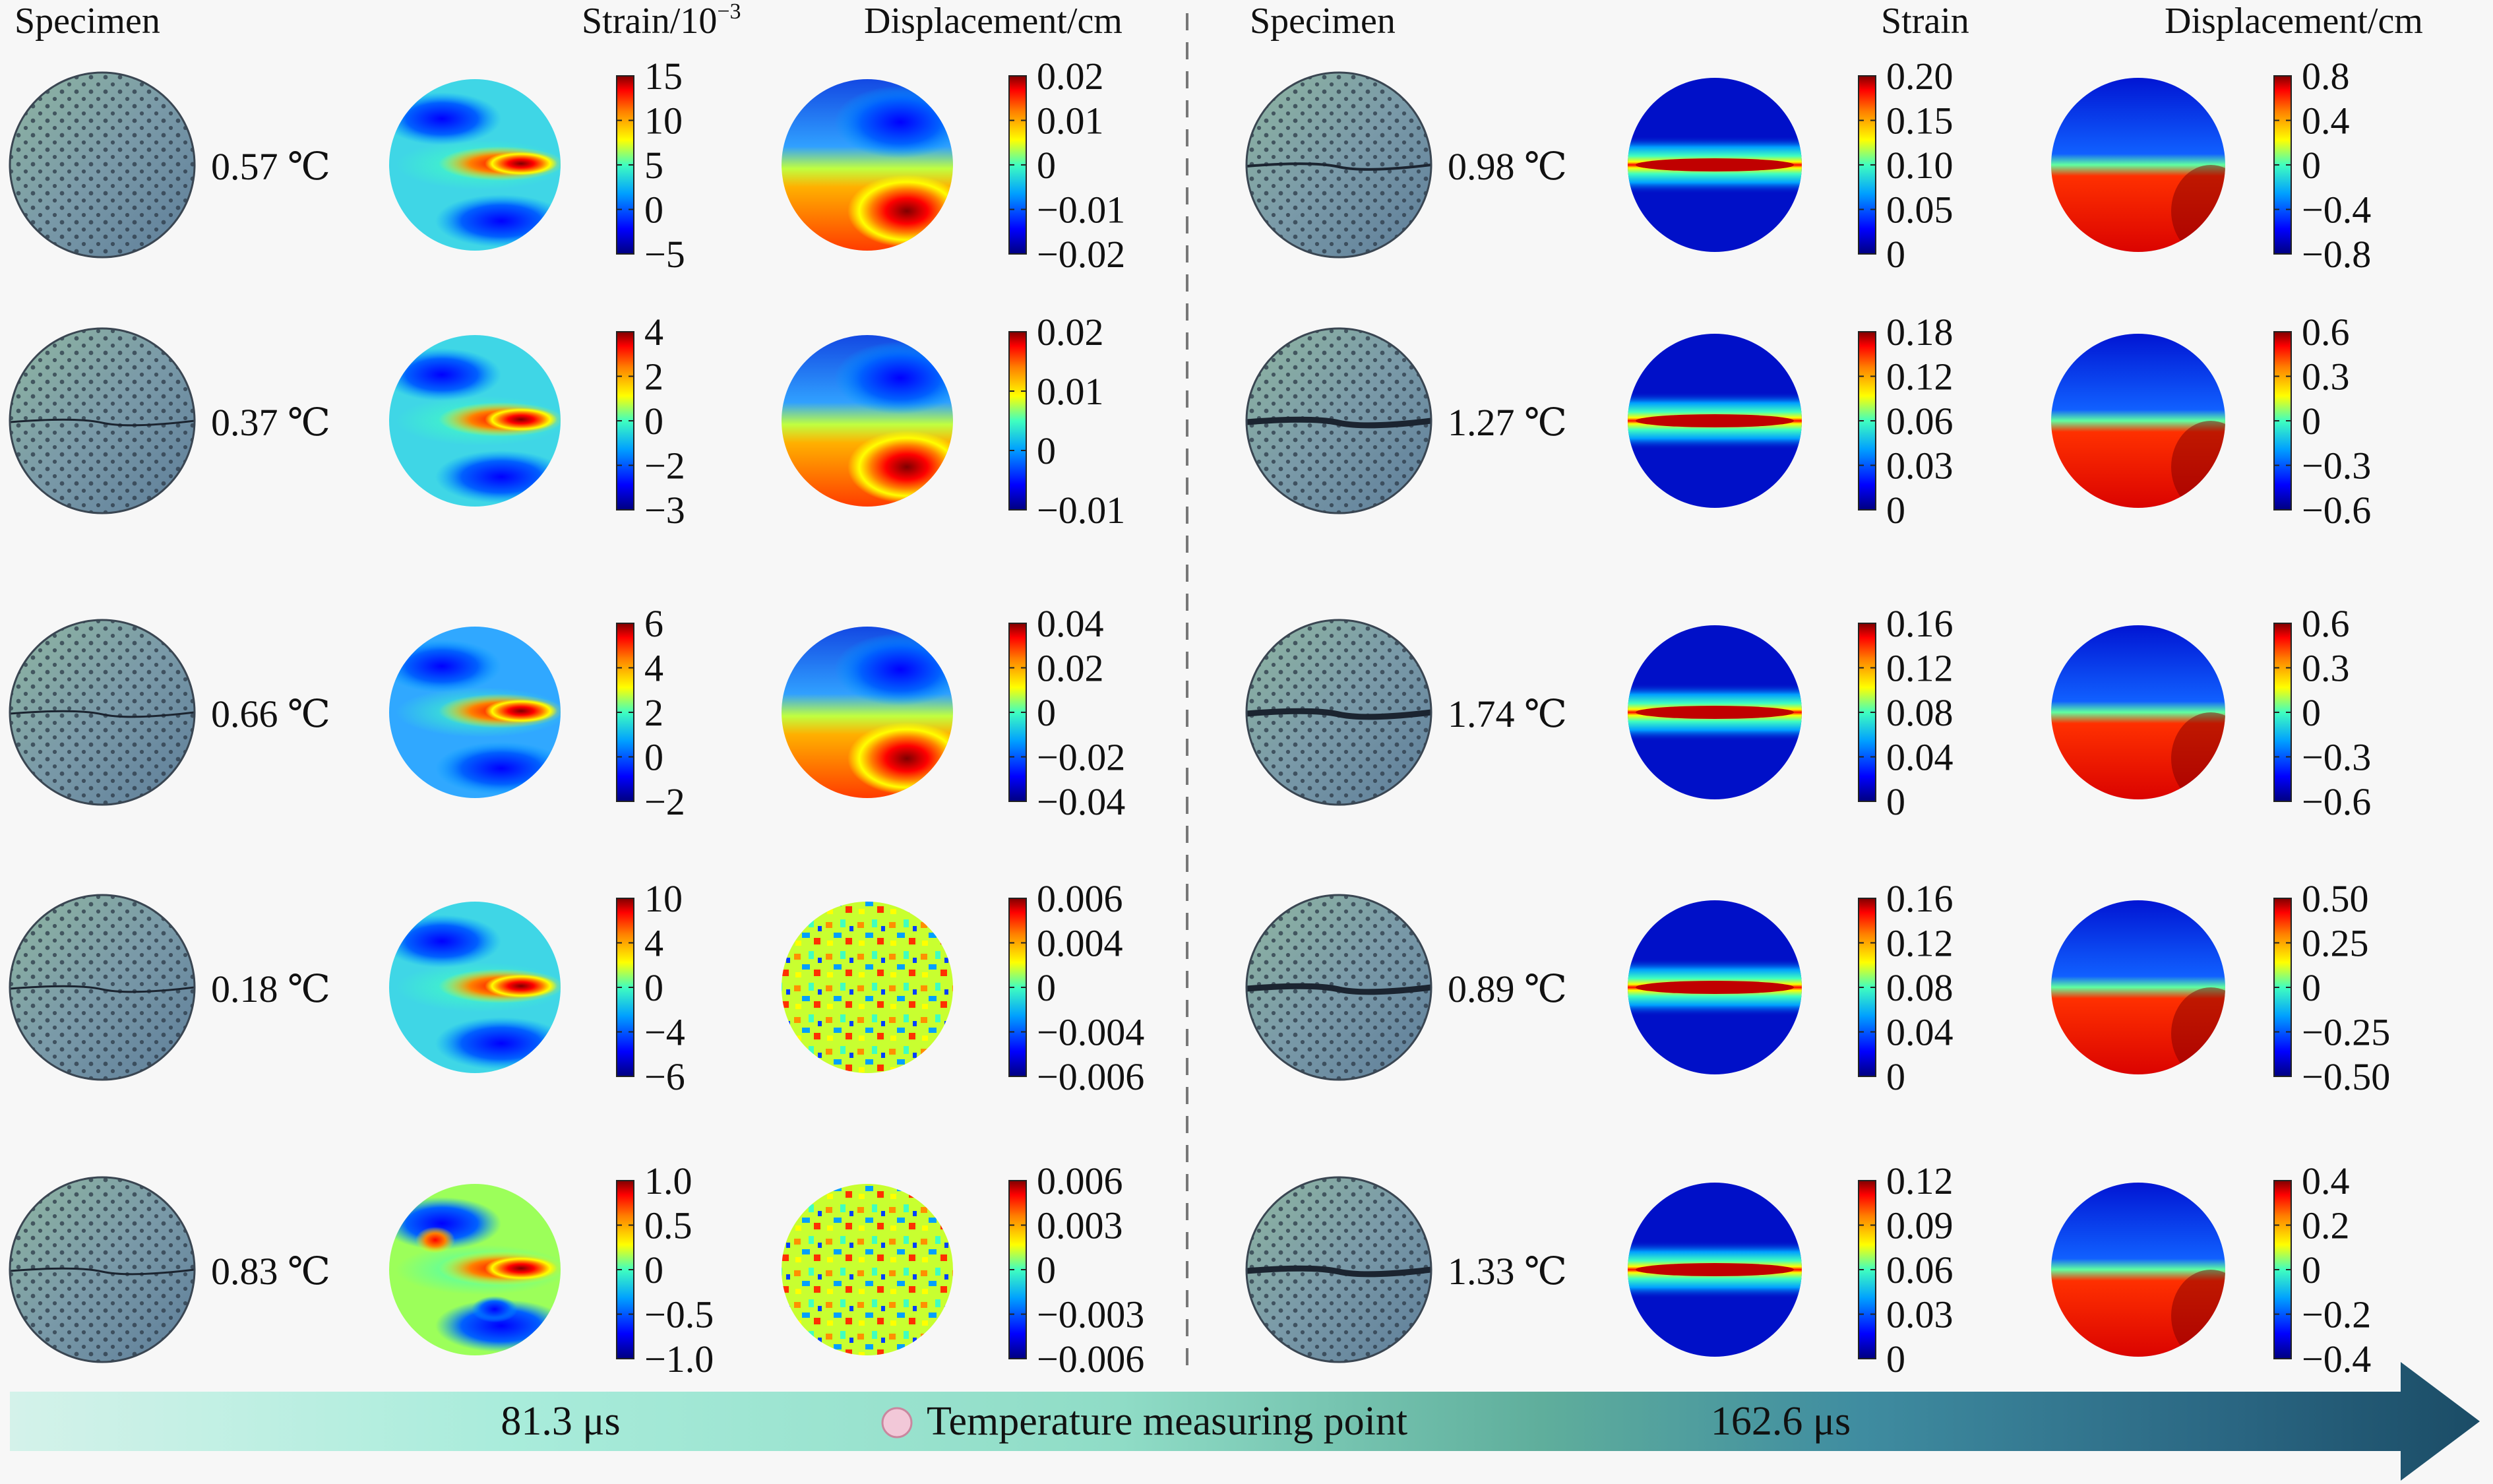 The height and width of the screenshot is (1484, 2493). I want to click on colorbar-tick-label: −0.01, so click(1081, 510).